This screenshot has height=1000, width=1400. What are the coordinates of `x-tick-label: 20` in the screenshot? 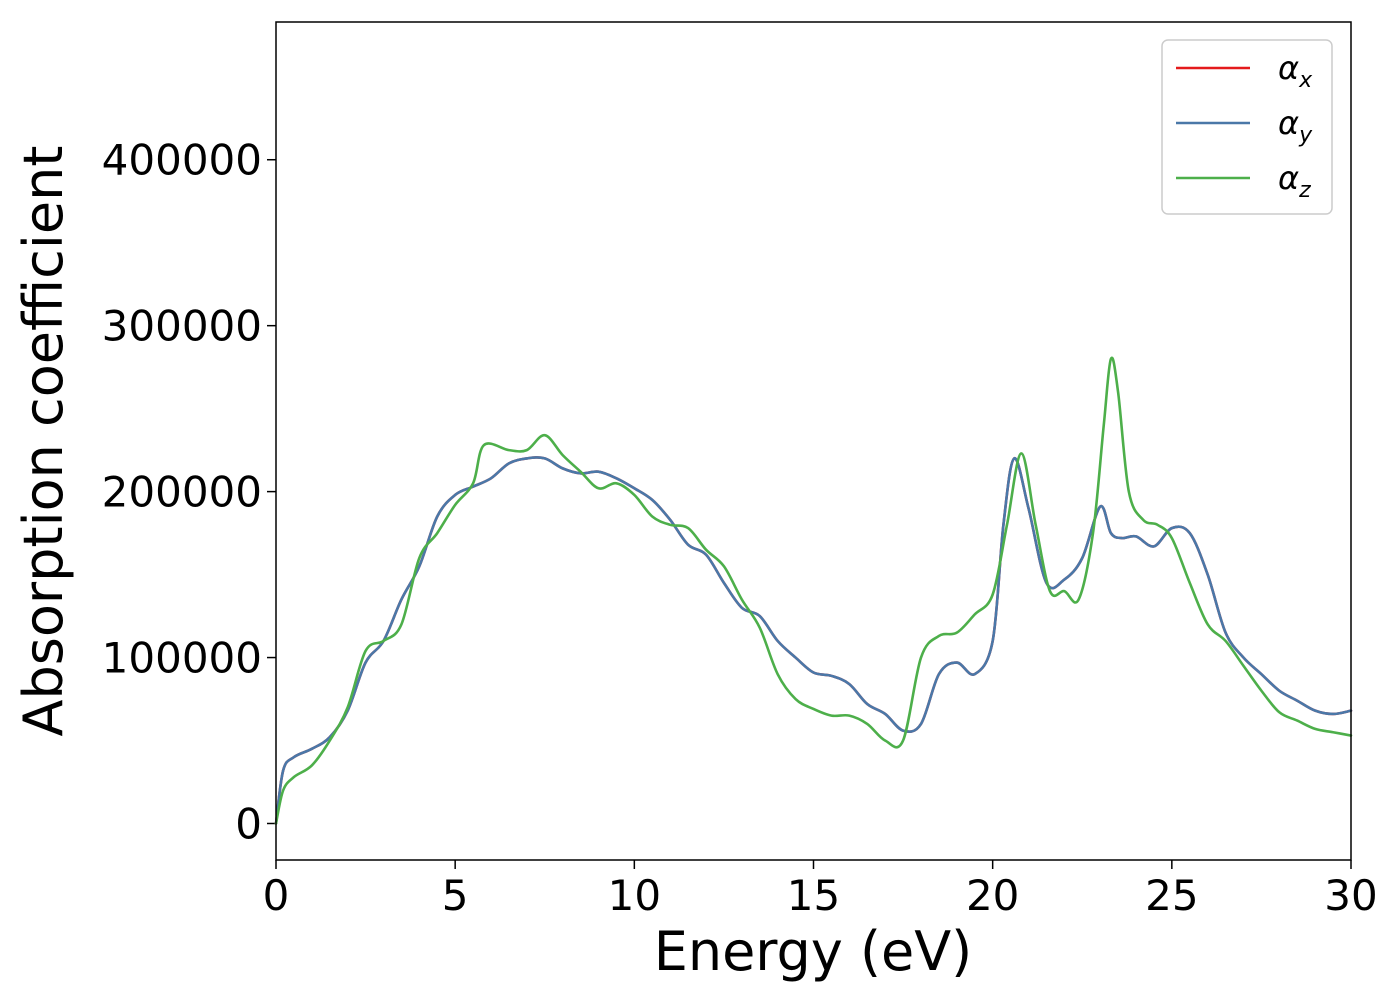 It's located at (992, 895).